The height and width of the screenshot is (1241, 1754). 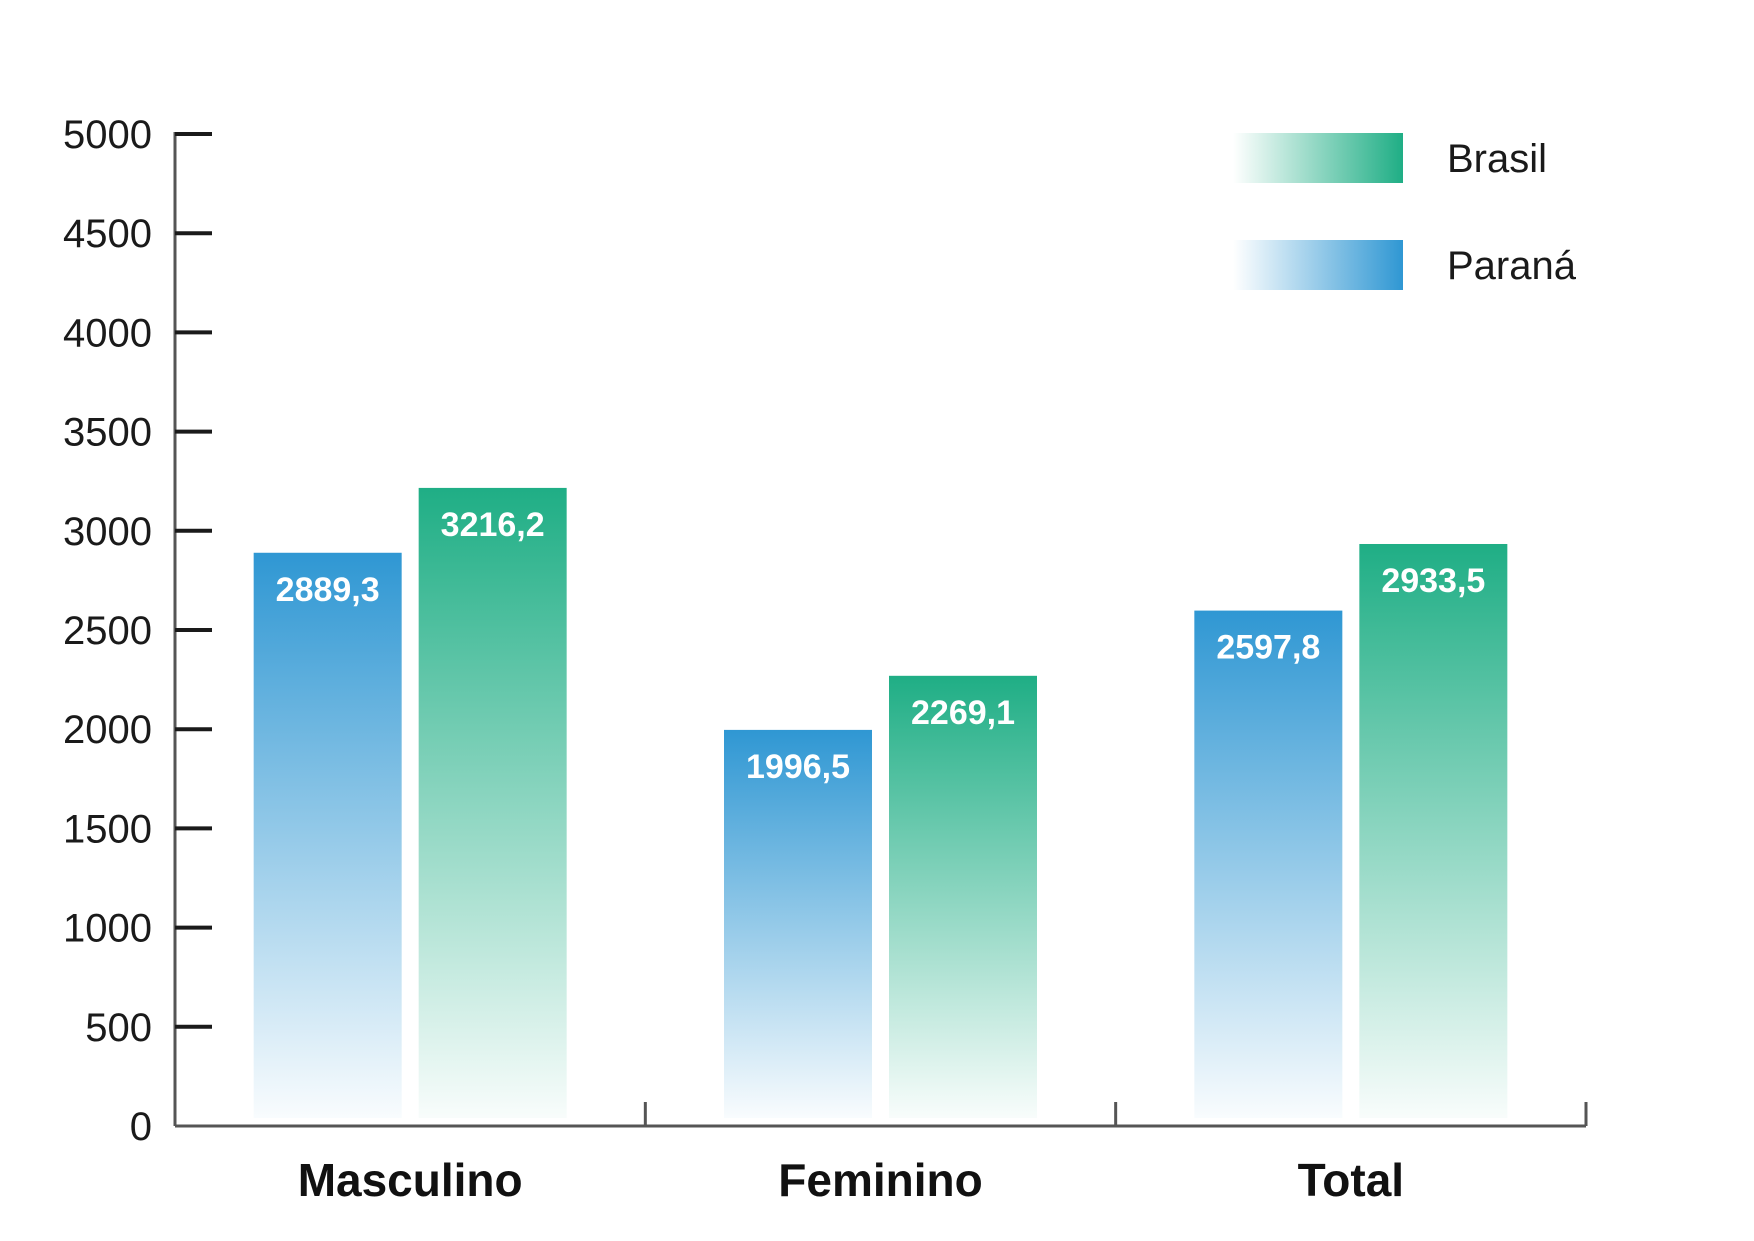 I want to click on y-tick-label: 1500, so click(x=107, y=829).